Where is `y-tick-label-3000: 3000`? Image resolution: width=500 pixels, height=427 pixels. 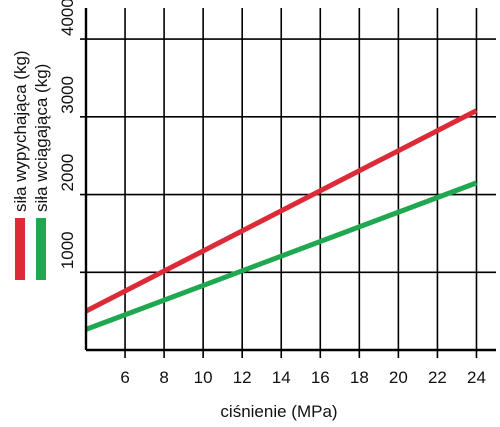
y-tick-label-3000: 3000 is located at coordinates (67, 95).